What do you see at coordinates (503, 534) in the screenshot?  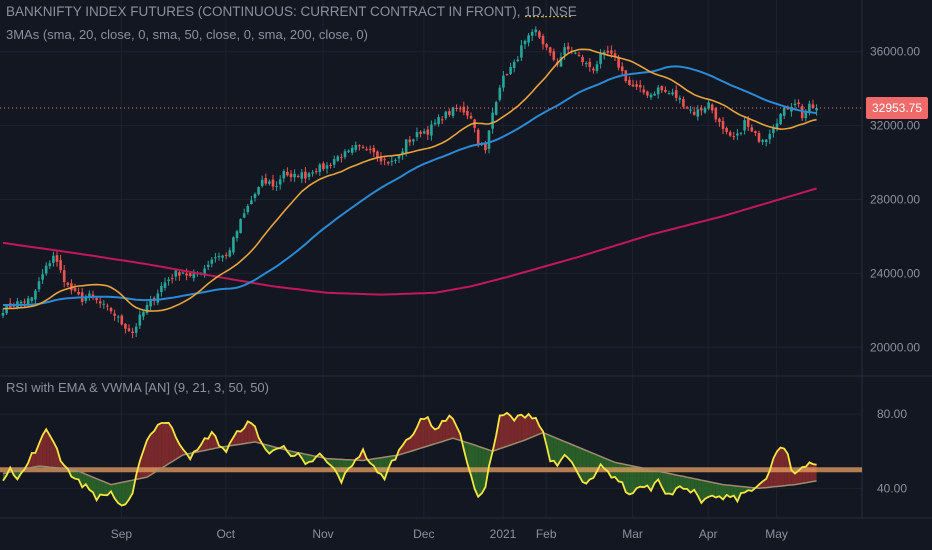 I see `time-tick-label: 2021` at bounding box center [503, 534].